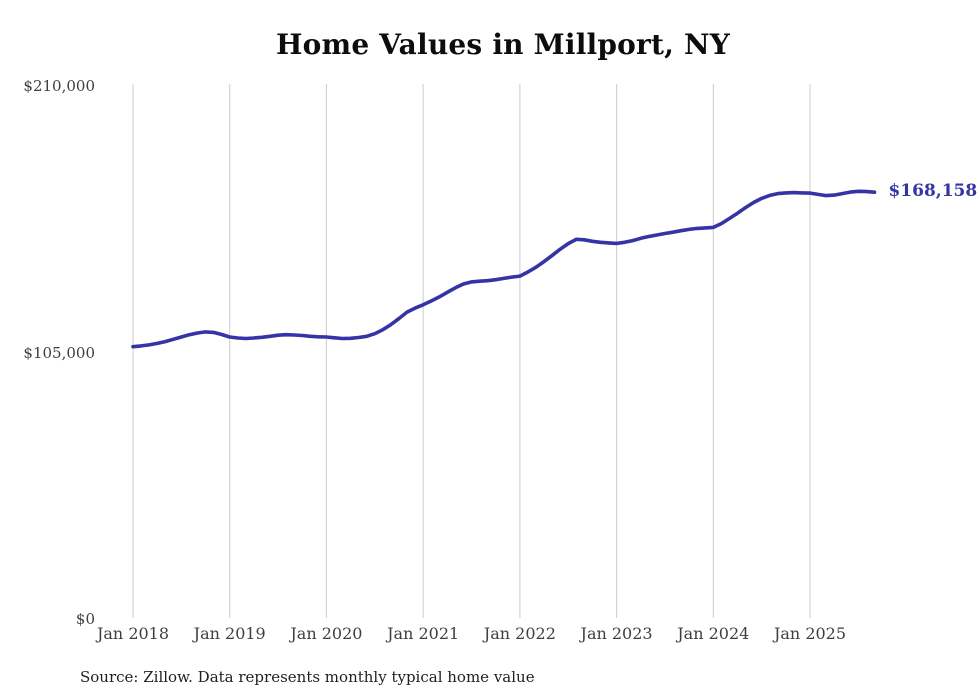 The image size is (980, 699). What do you see at coordinates (713, 633) in the screenshot?
I see `x-tick-label: Jan 2024` at bounding box center [713, 633].